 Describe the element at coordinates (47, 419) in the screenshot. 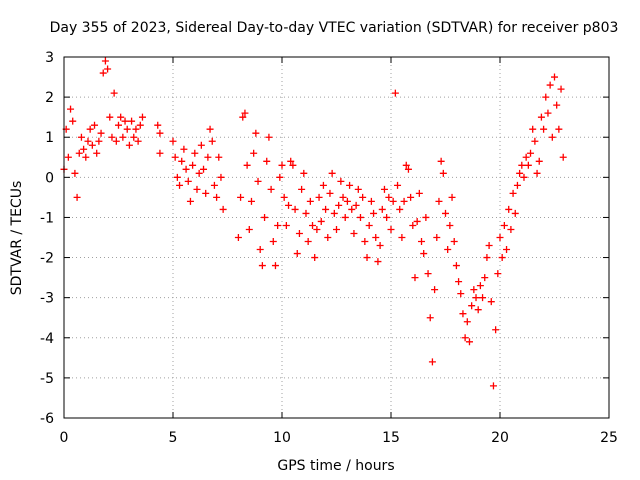

I see `y-tick-label: -6` at that location.